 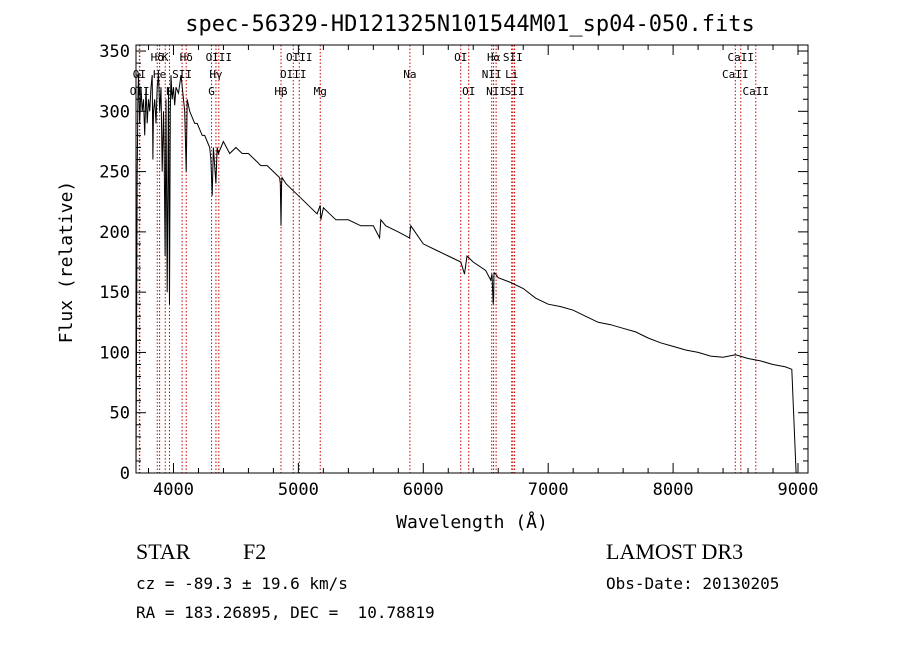 What do you see at coordinates (114, 353) in the screenshot?
I see `y-tick-label: 100` at bounding box center [114, 353].